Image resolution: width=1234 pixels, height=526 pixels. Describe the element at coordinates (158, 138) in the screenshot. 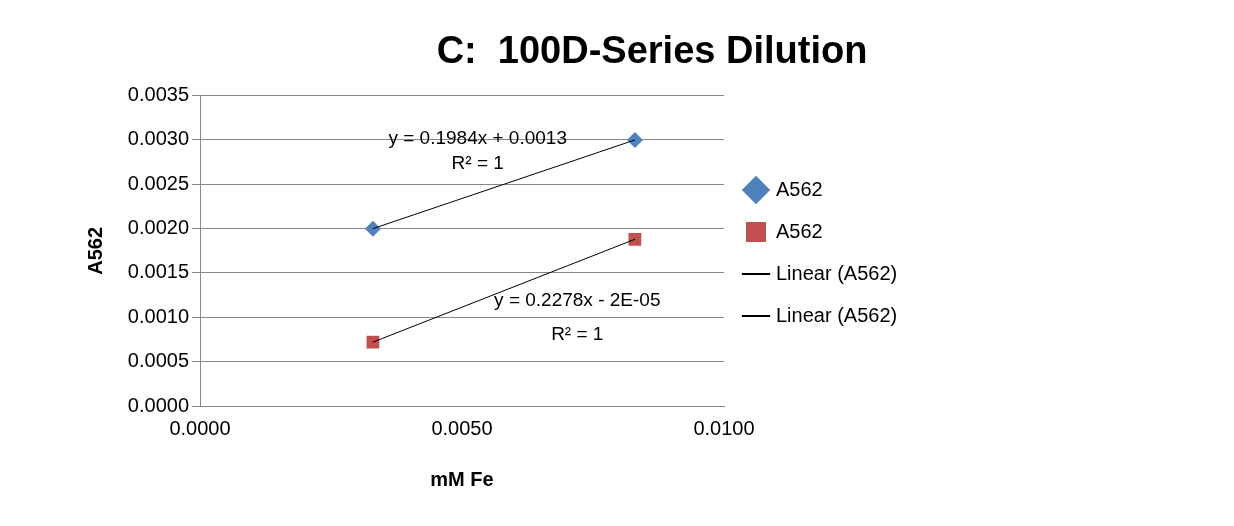

I see `y-tick-label: 0.0030` at that location.